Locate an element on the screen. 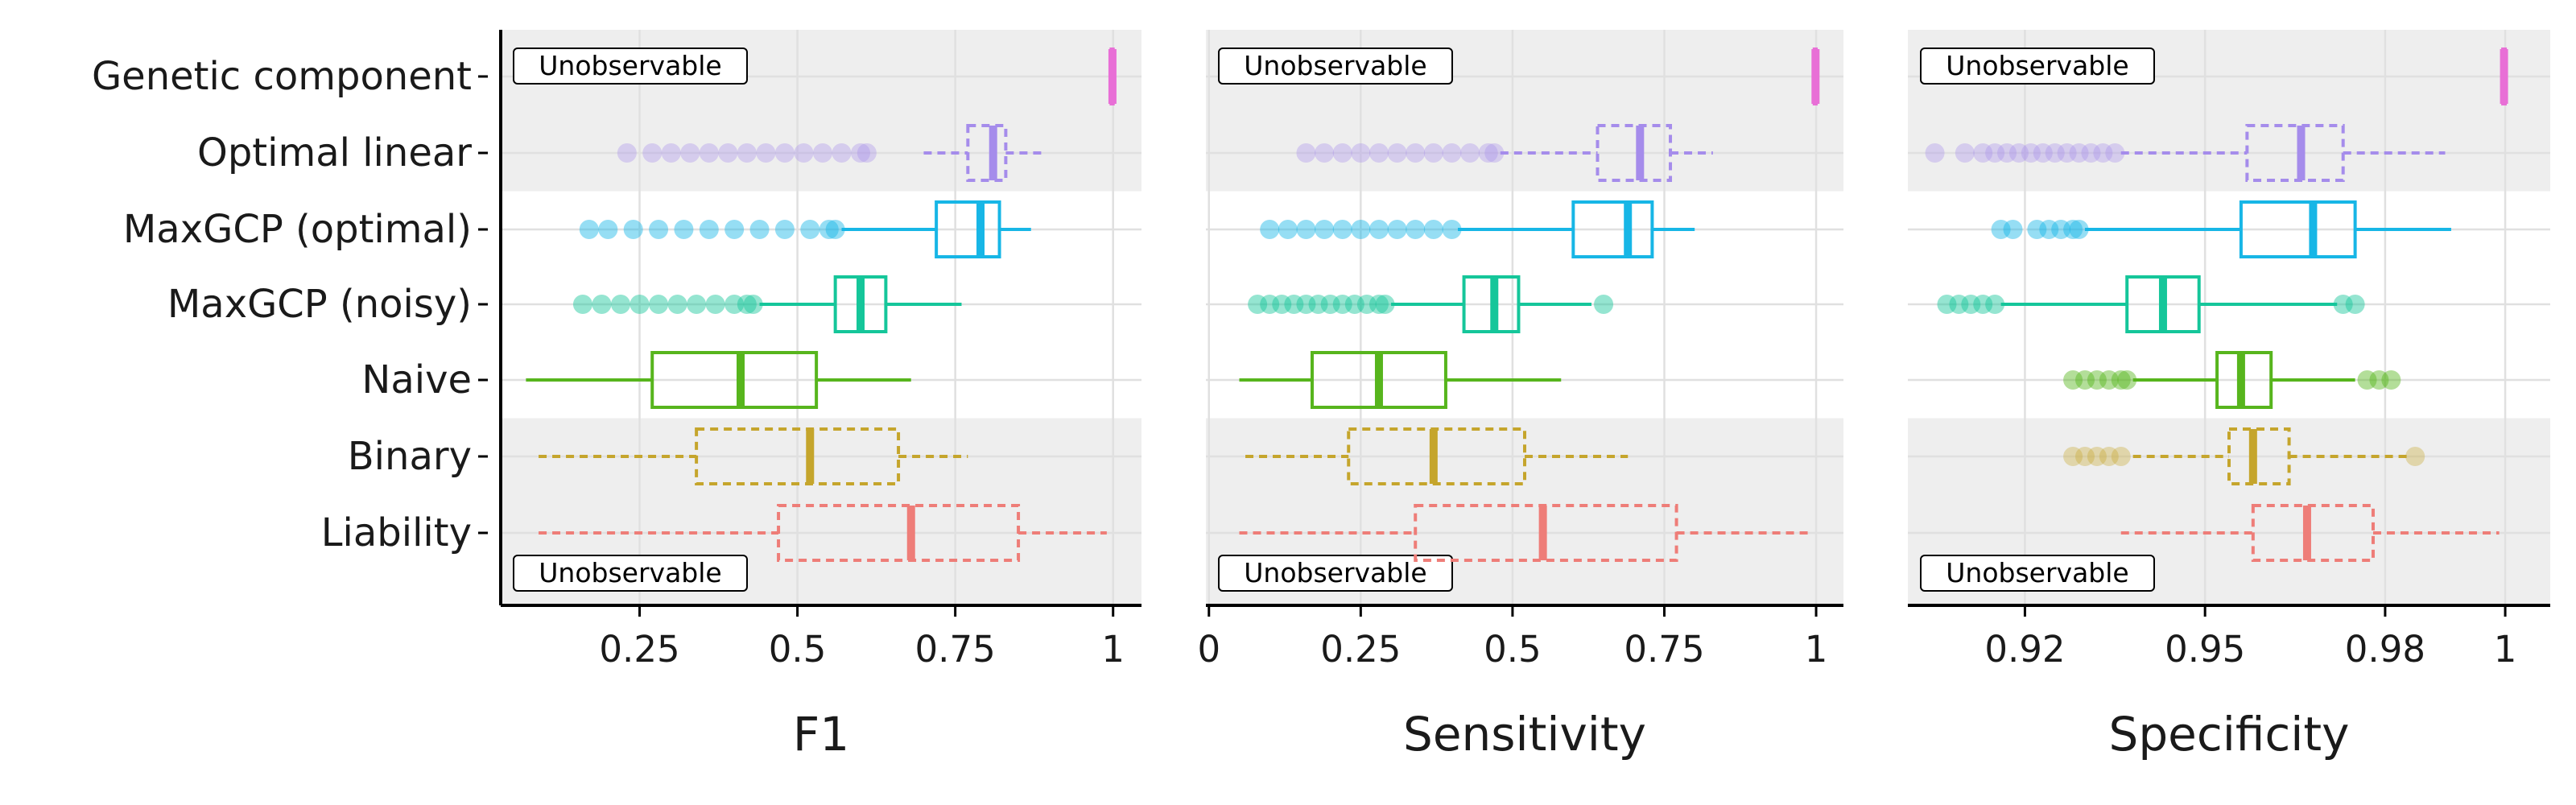 The height and width of the screenshot is (805, 2576). row-label-maxgcp-optimal: MaxGCP (optimal) is located at coordinates (297, 229).